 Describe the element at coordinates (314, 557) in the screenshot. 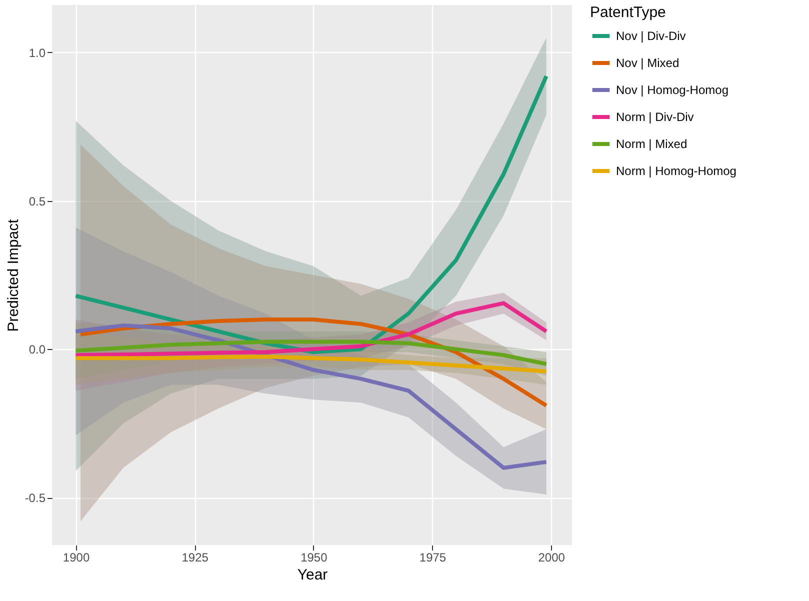

I see `x-tick-label: 1950` at that location.